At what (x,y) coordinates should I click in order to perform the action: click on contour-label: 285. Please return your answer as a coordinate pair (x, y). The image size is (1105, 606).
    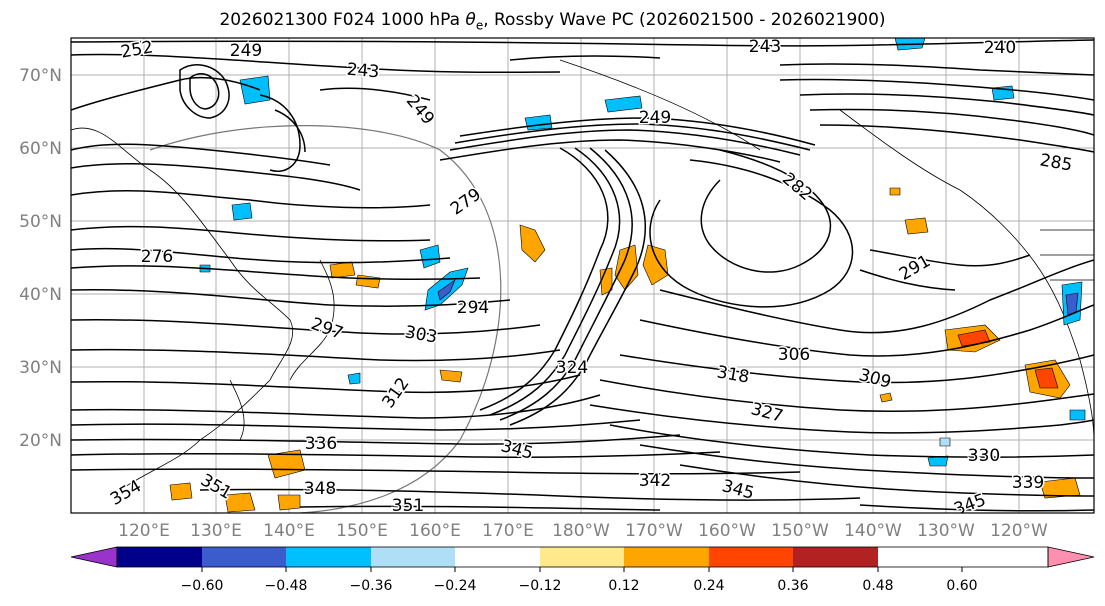
    Looking at the image, I should click on (1055, 162).